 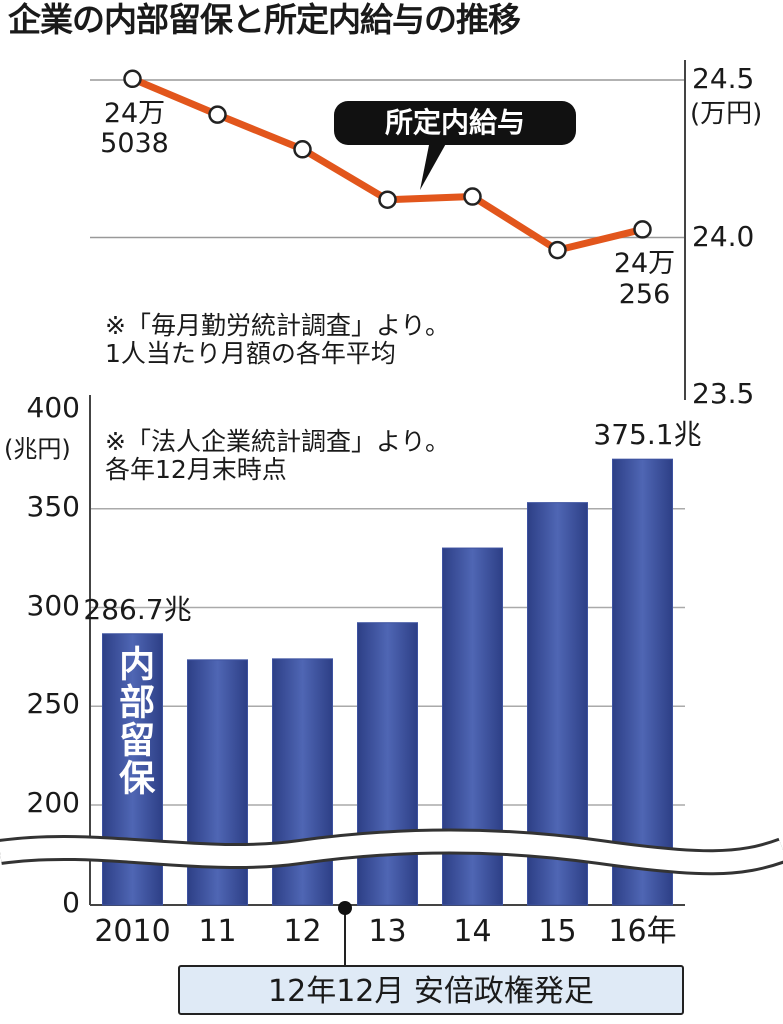 I want to click on value-label: 24万 256, so click(x=644, y=279).